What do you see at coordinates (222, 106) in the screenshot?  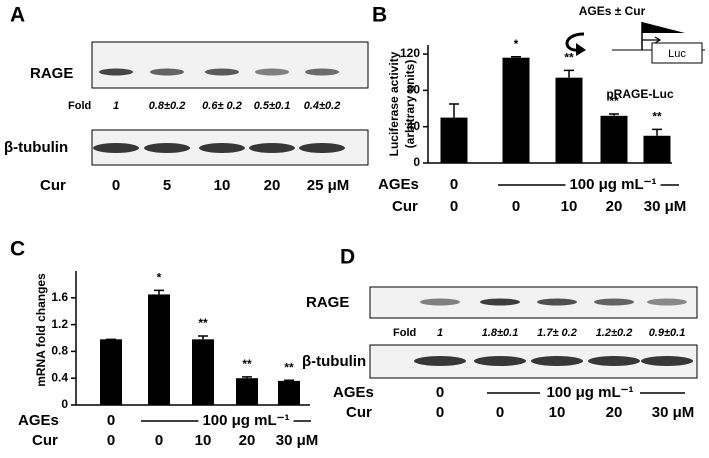 I see `fold-value: 0.6± 0.2` at bounding box center [222, 106].